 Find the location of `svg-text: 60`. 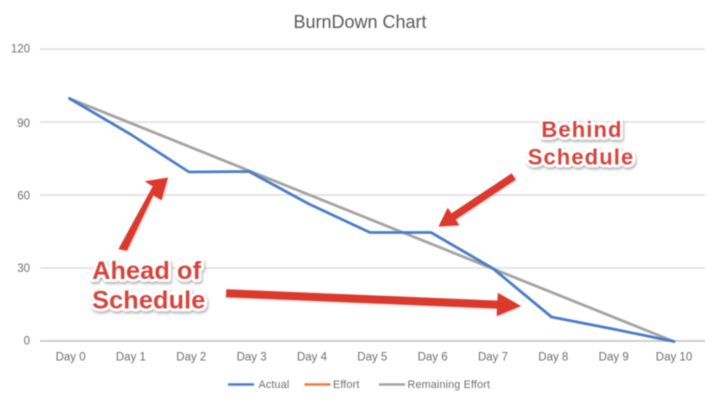

svg-text: 60 is located at coordinates (23, 197).